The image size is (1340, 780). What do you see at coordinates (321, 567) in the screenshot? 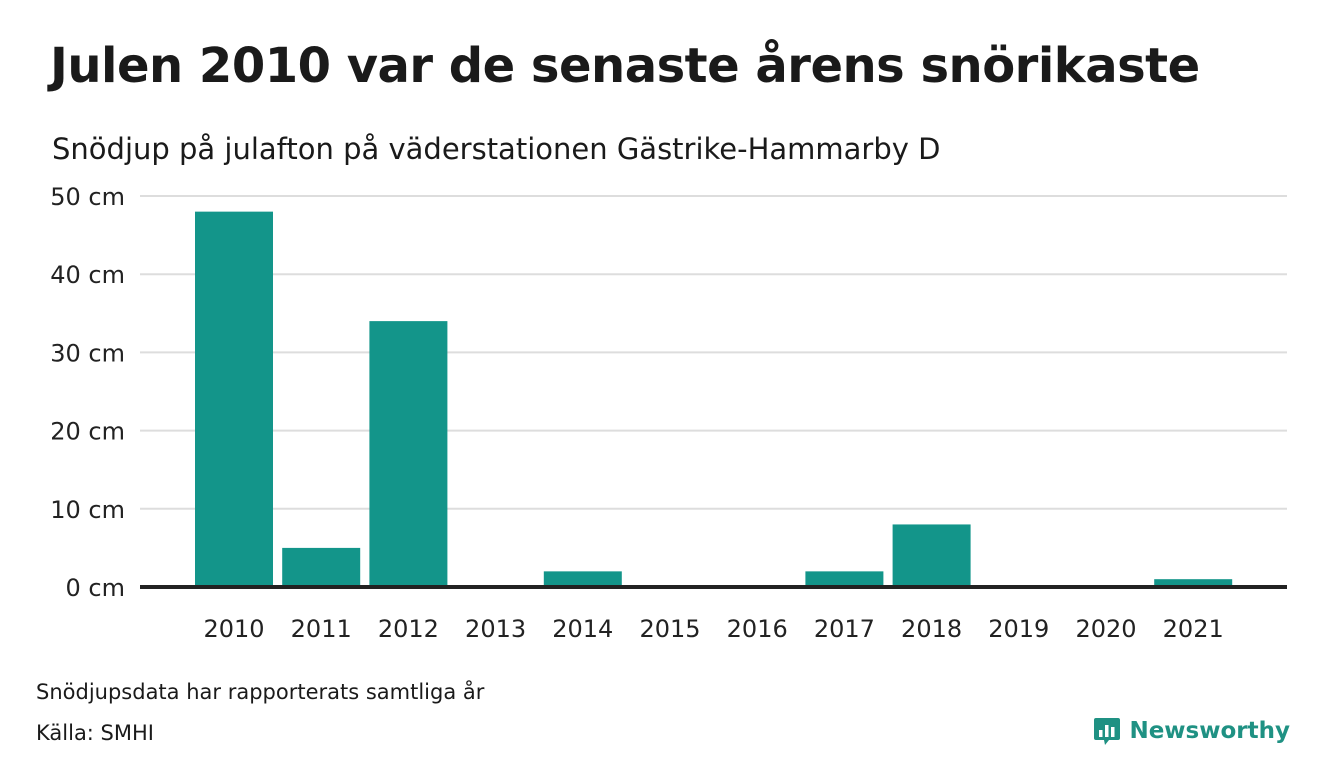
I see `bar-2011` at bounding box center [321, 567].